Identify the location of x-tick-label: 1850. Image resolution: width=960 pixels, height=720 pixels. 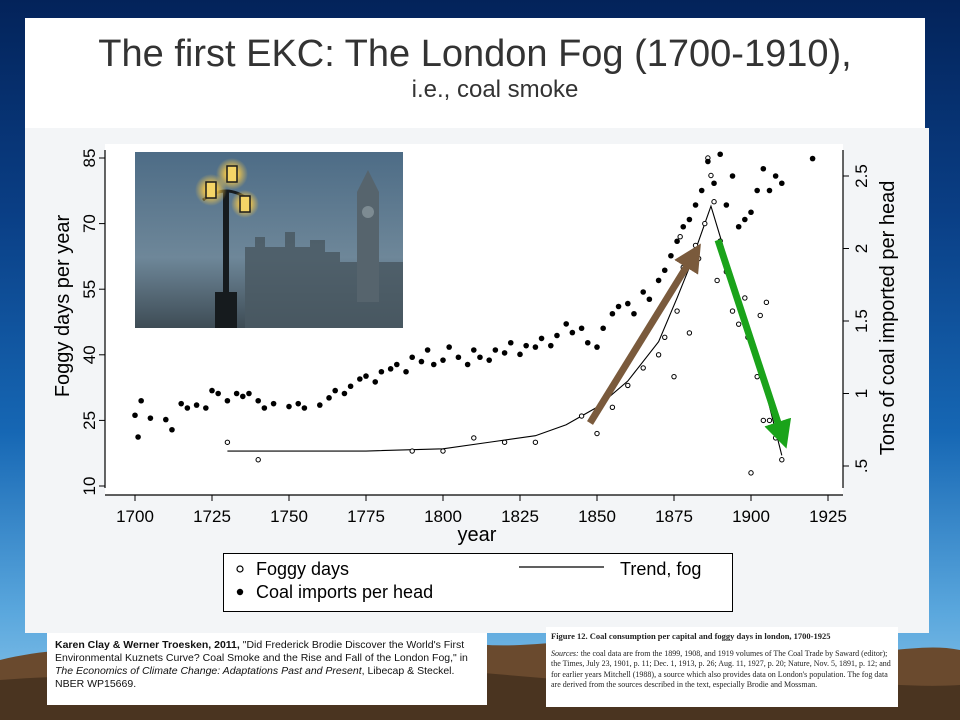
(597, 516).